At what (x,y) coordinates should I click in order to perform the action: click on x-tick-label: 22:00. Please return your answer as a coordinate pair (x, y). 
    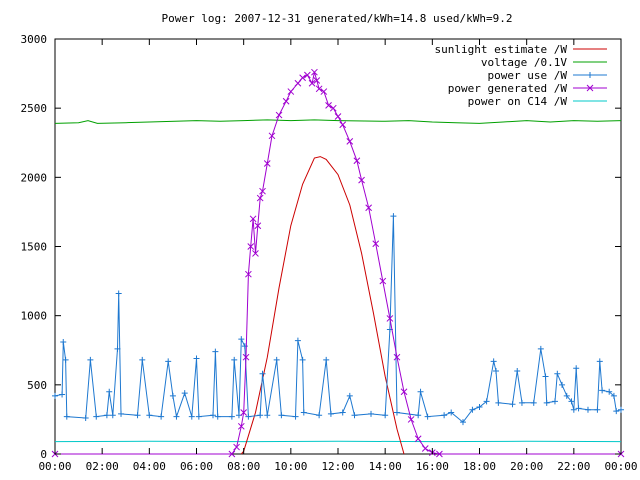
    Looking at the image, I should click on (573, 466).